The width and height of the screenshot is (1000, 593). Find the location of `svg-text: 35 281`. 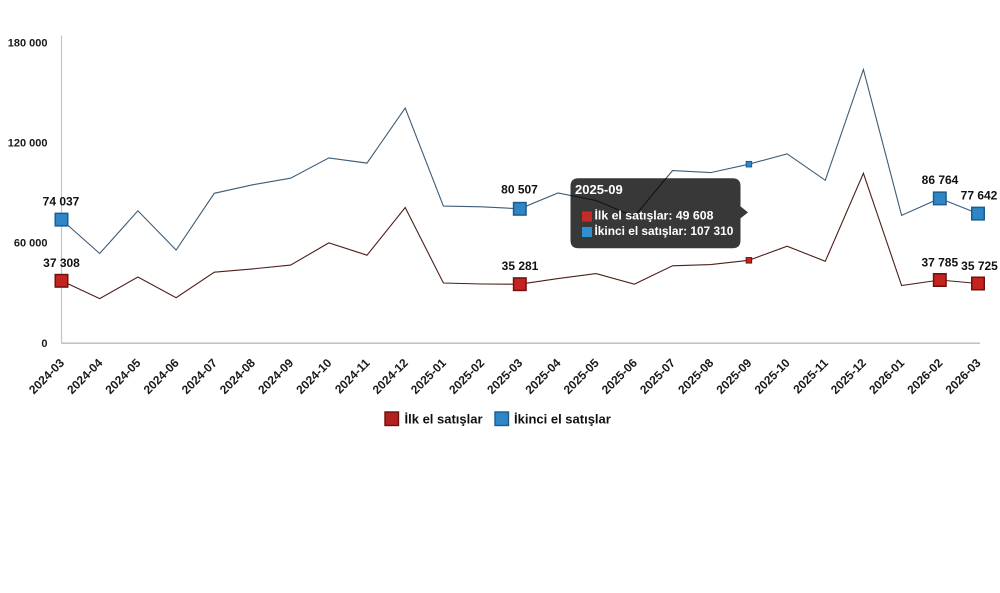

svg-text: 35 281 is located at coordinates (520, 266).